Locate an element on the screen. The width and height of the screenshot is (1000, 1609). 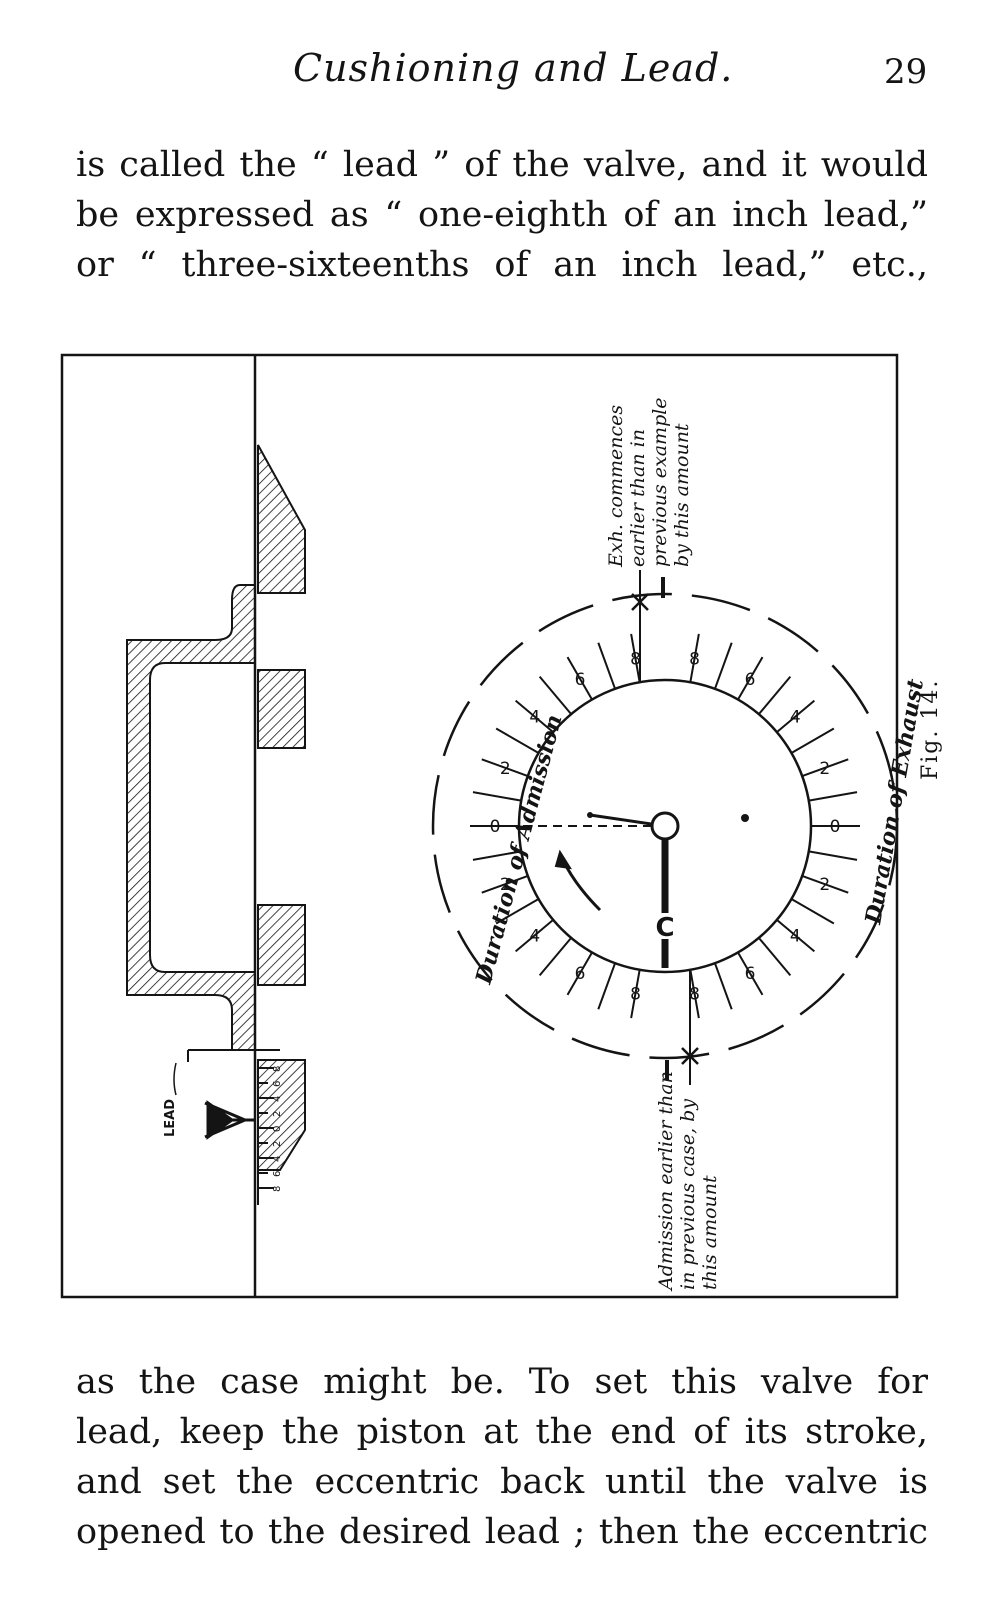
duration-admission-label: Duration of Admission is located at coordinates (518, 850).